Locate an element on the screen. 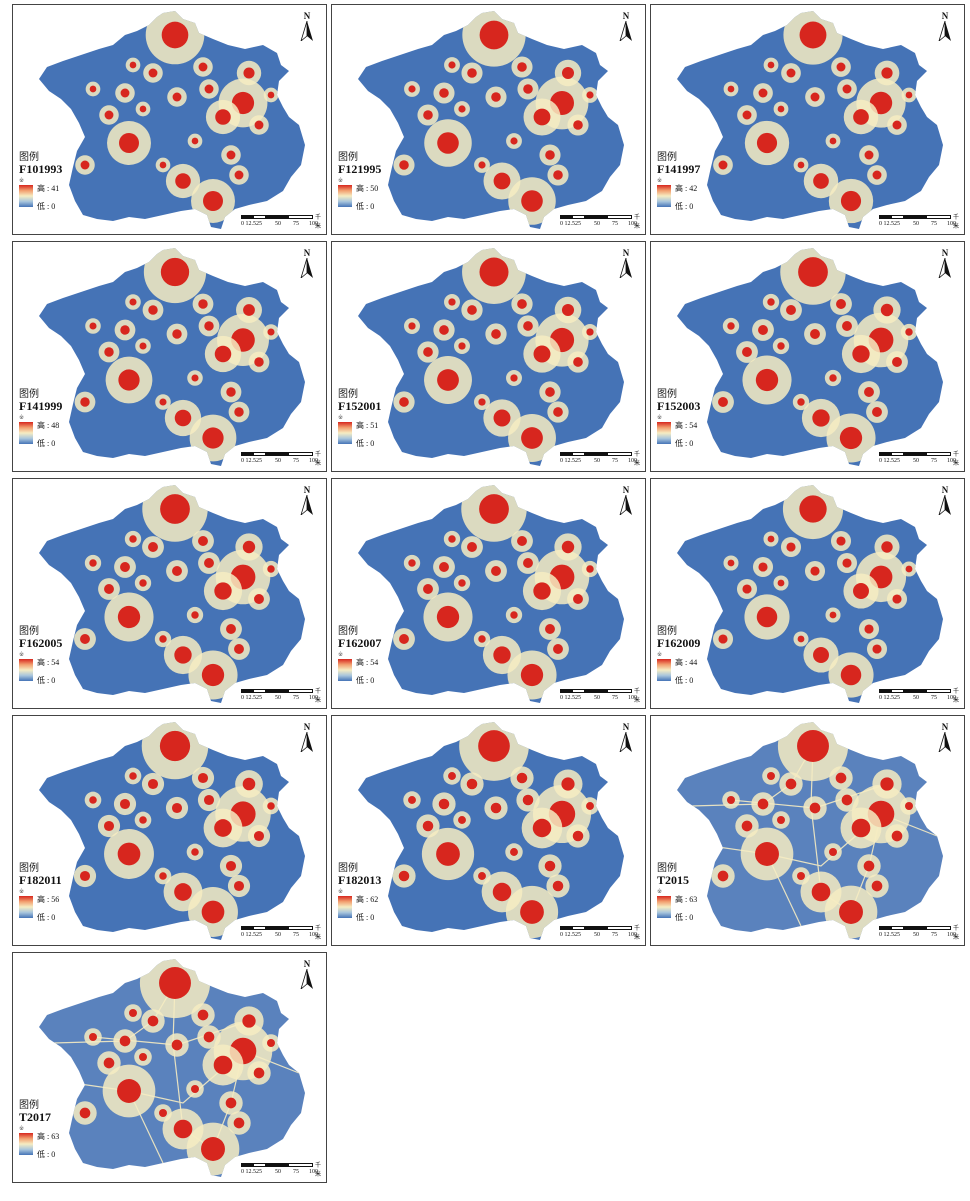  legend-high-label: 高 : 41 is located at coordinates (48, 188).